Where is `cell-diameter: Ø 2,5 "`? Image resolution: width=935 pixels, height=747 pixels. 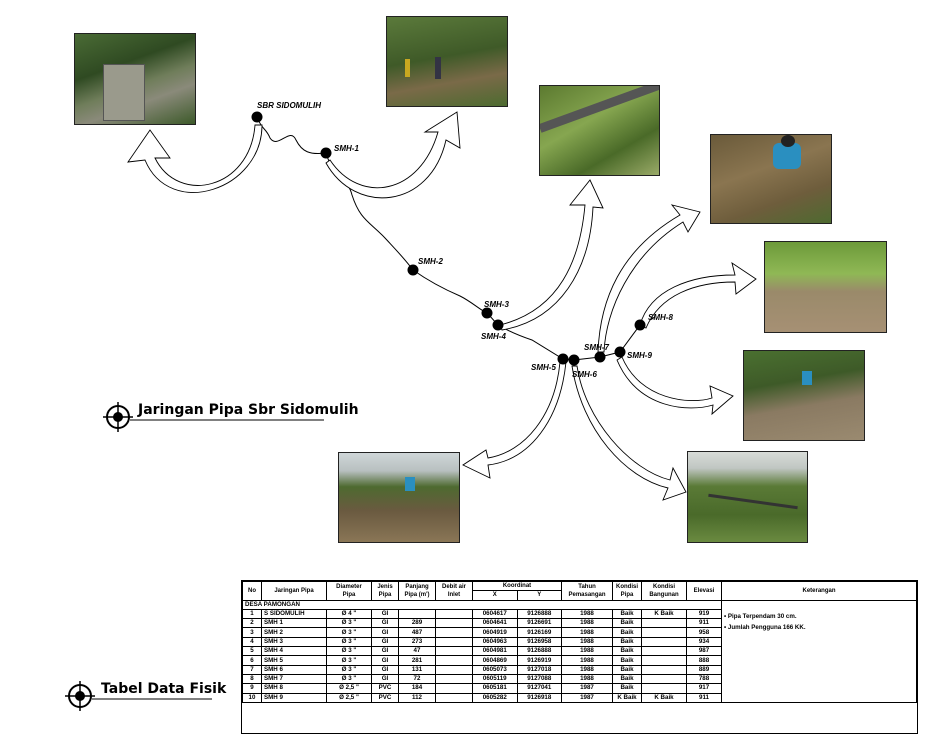
cell-diameter: Ø 2,5 " is located at coordinates (349, 697).